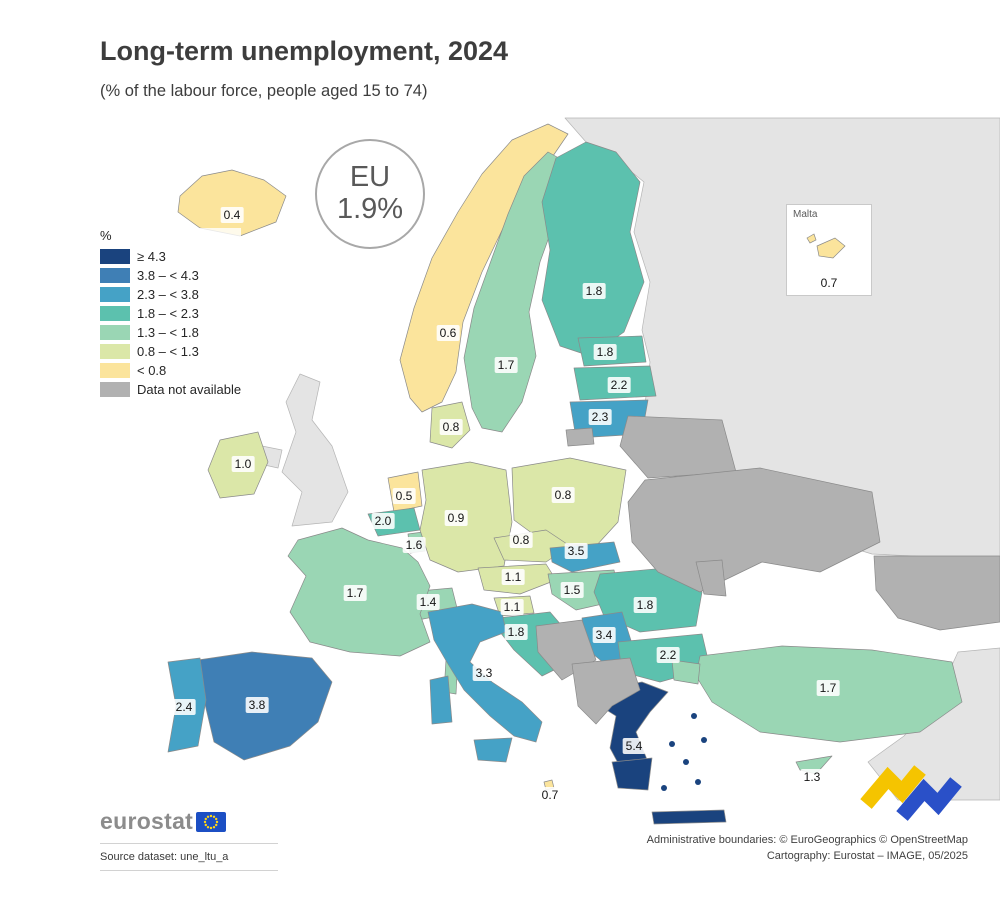 The image size is (1000, 915). Describe the element at coordinates (615, 383) in the screenshot. I see `country-latvia` at that location.